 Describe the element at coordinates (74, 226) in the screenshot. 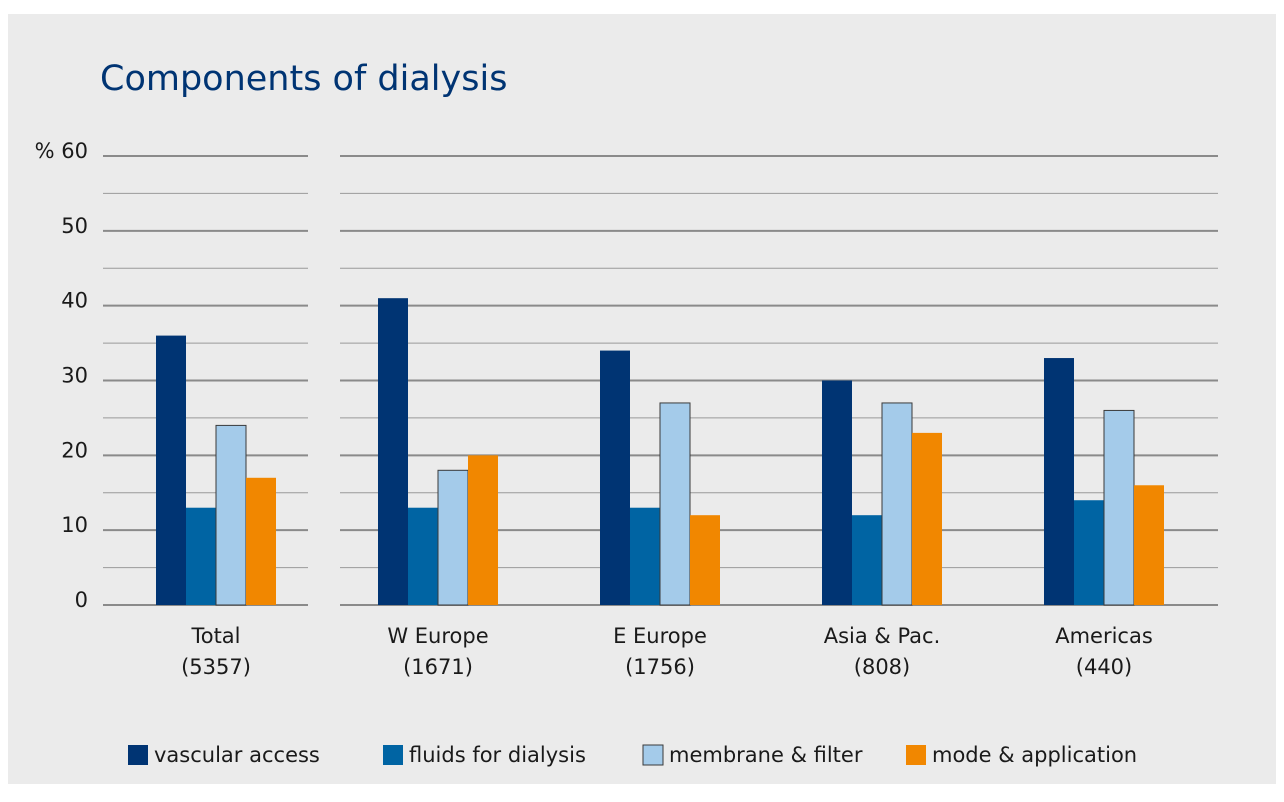

I see `y-tick-label: 50` at that location.